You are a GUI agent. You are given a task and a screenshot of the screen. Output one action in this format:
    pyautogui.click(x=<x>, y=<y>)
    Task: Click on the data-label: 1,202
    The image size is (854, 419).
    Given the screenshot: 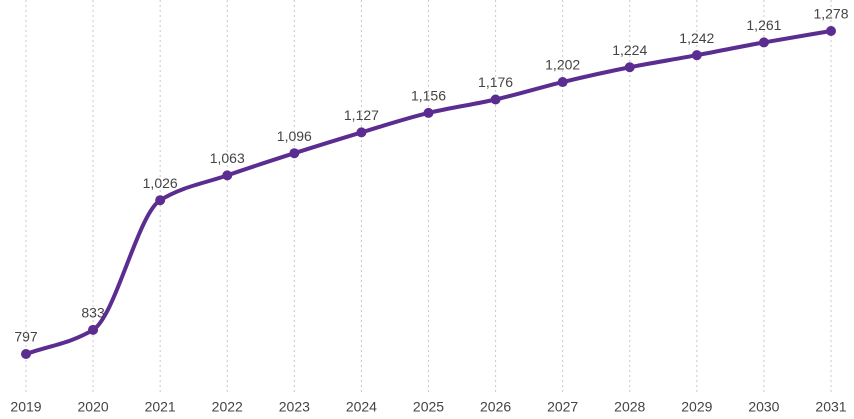 What is the action you would take?
    pyautogui.click(x=562, y=65)
    